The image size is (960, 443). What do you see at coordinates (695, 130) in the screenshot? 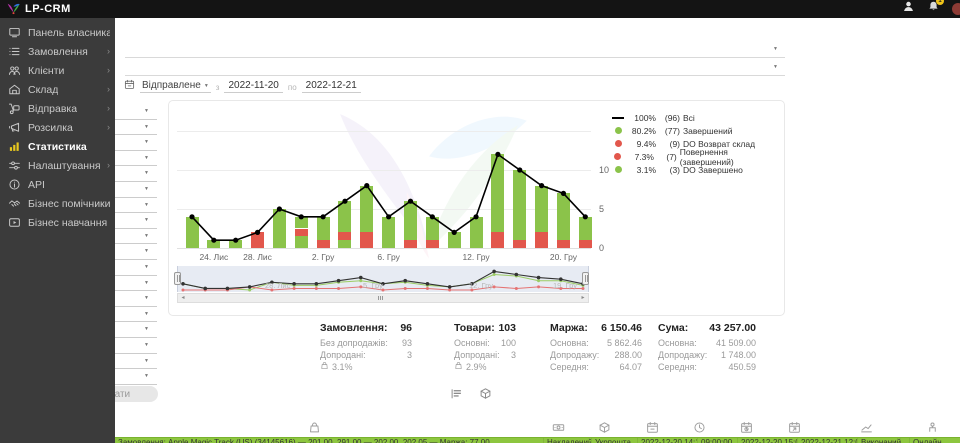
I see `legend-item: 80.2% (77) Завершений` at bounding box center [695, 130].